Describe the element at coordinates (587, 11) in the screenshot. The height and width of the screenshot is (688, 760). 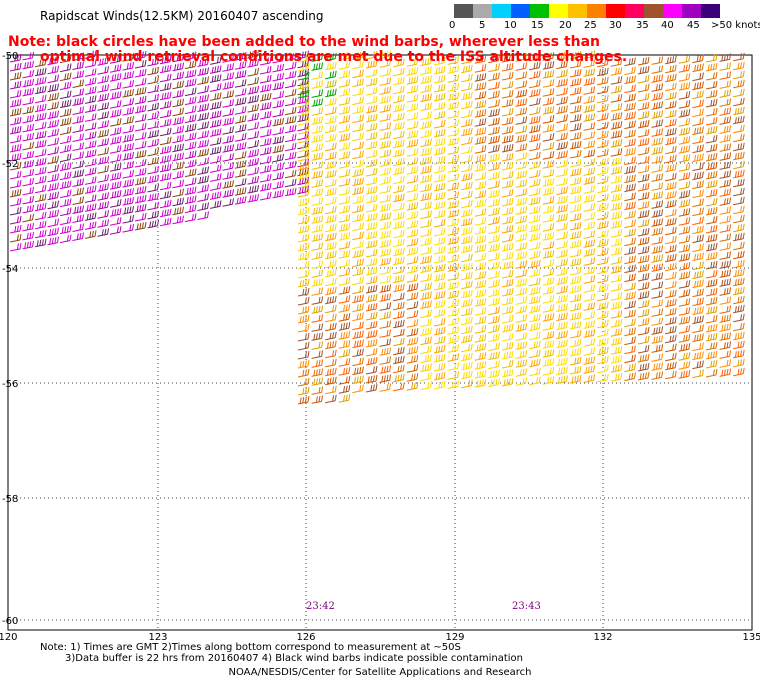
I see `wind-speed-colorbar` at that location.